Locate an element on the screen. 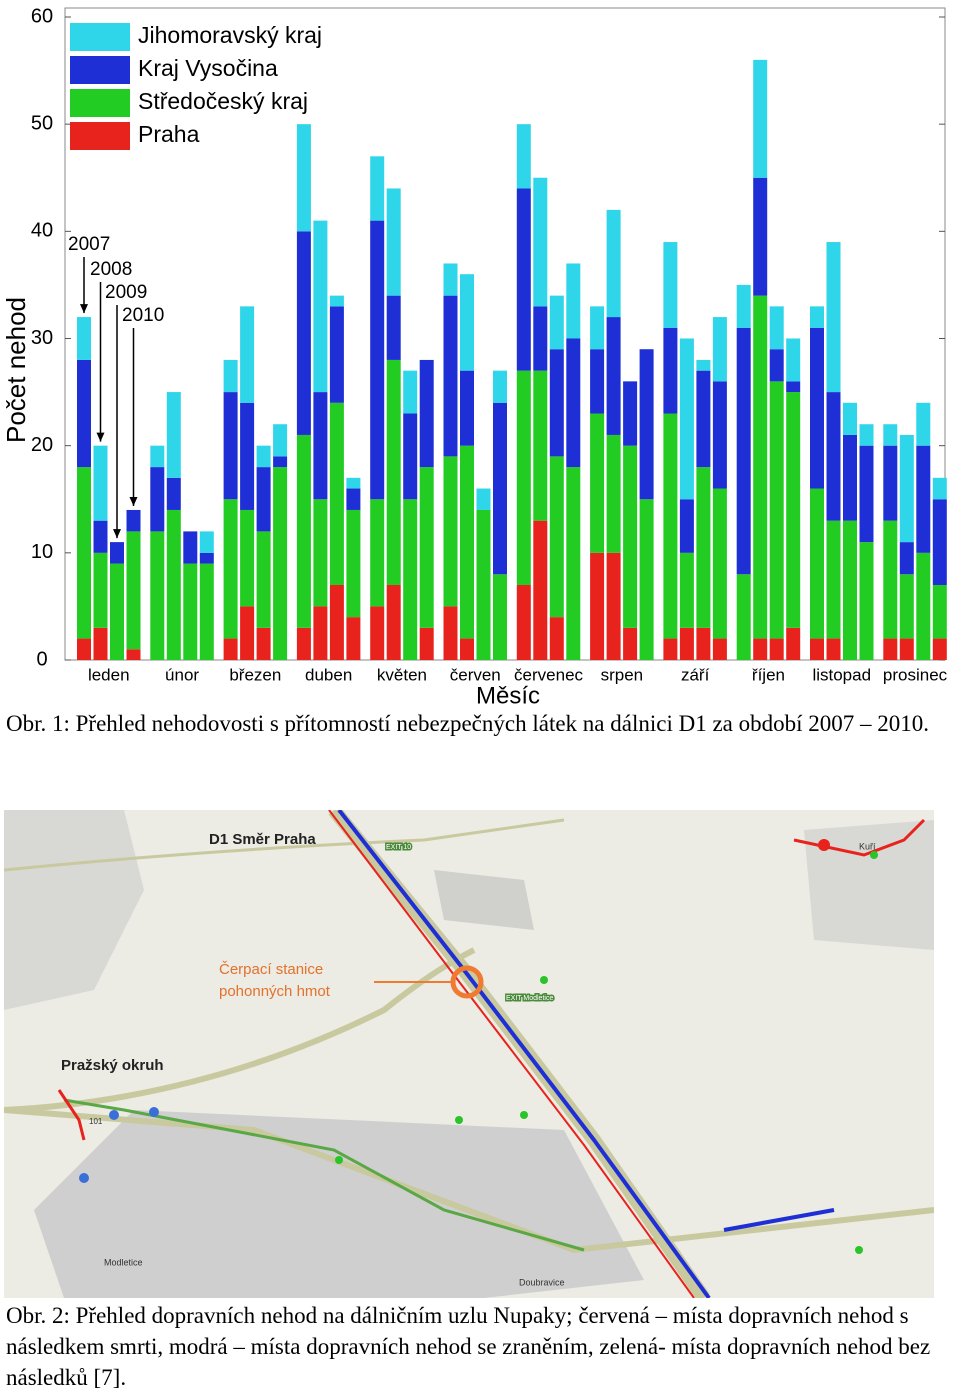 The image size is (960, 1399). map-label: Modletice is located at coordinates (123, 1262).